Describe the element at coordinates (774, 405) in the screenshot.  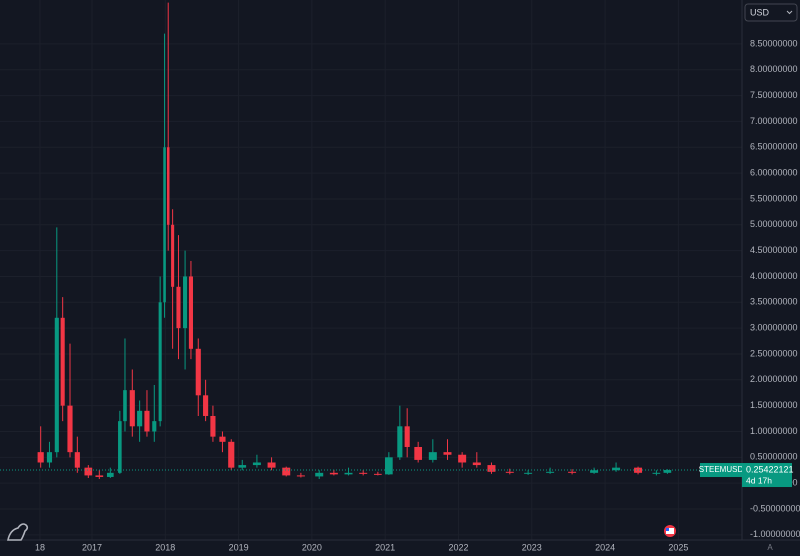
I see `y-tick-label: 1.50000000` at that location.